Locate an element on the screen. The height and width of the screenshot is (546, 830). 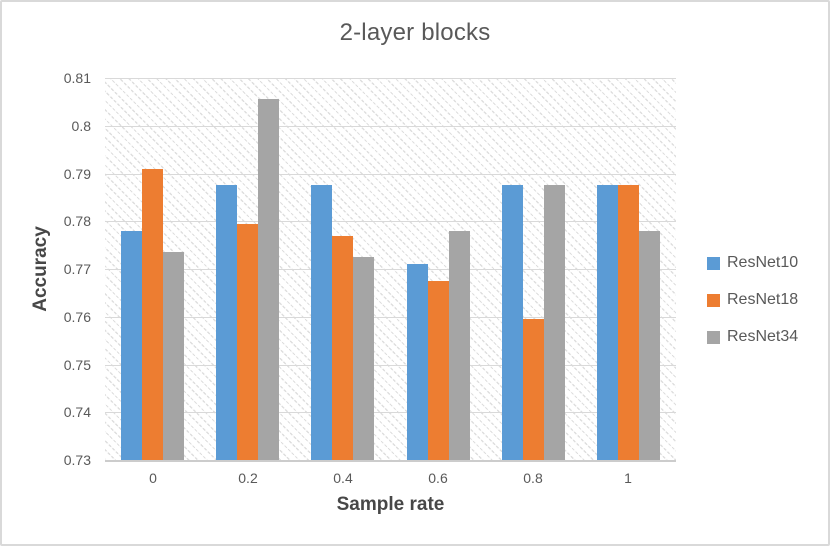
bar-ResNet10-x0 is located at coordinates (131, 345).